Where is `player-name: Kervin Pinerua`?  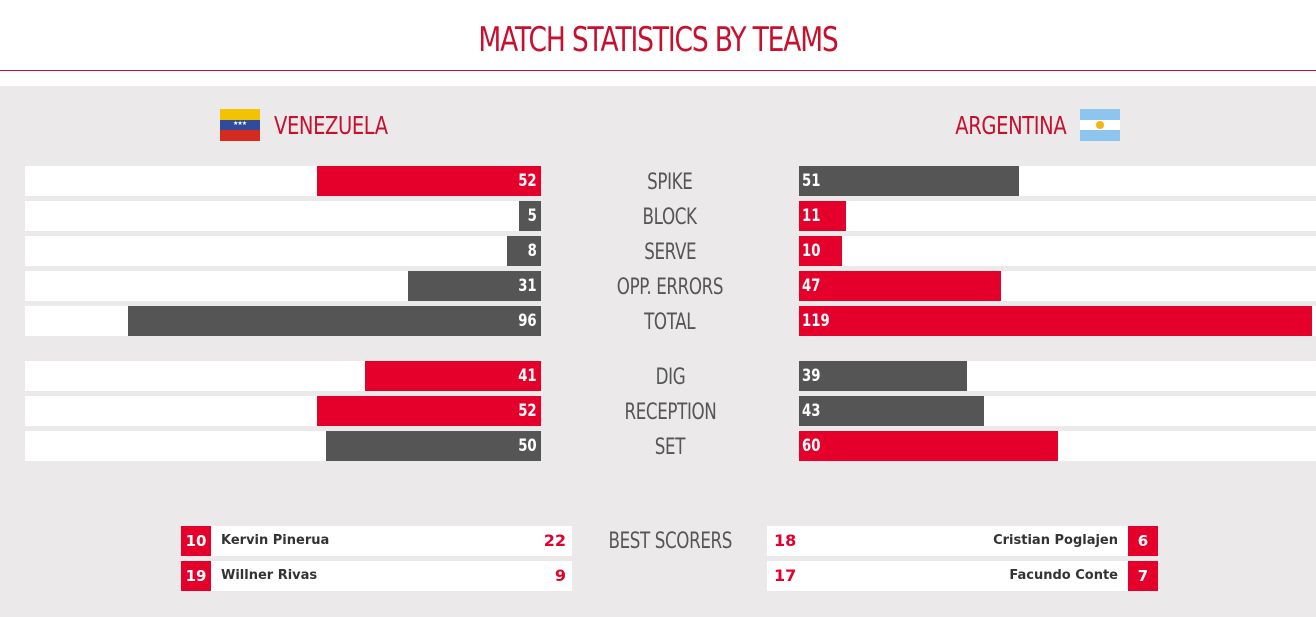
player-name: Kervin Pinerua is located at coordinates (275, 540).